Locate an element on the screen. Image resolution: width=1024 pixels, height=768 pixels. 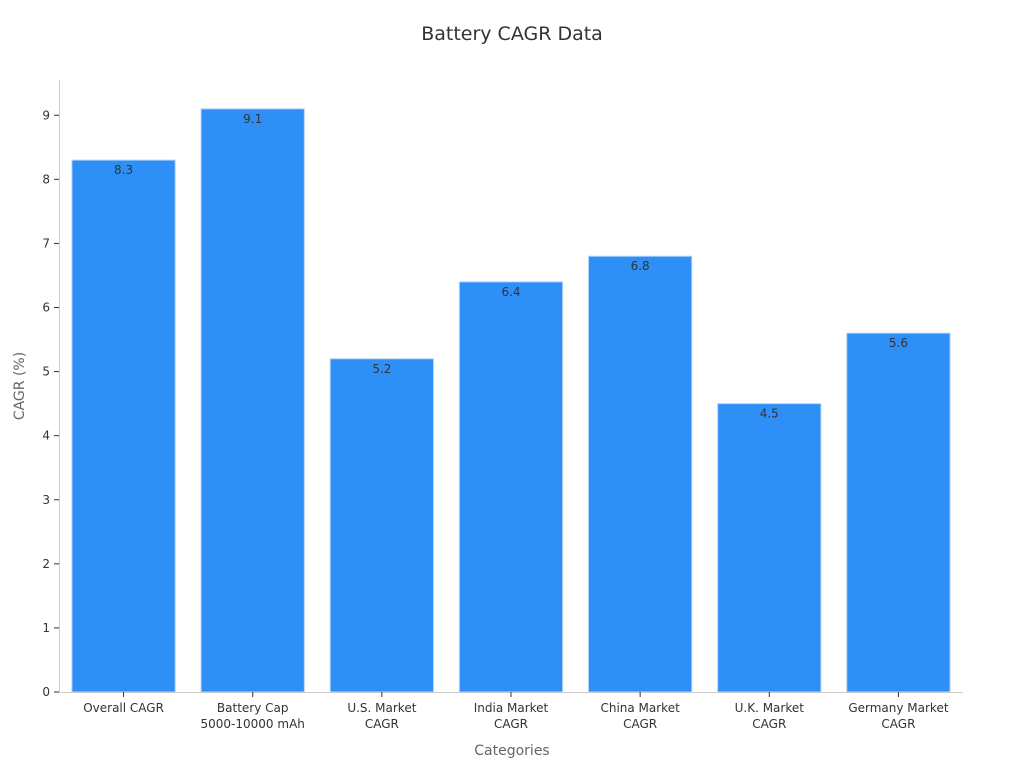
y-tick-label-6: 6 is located at coordinates (46, 308).